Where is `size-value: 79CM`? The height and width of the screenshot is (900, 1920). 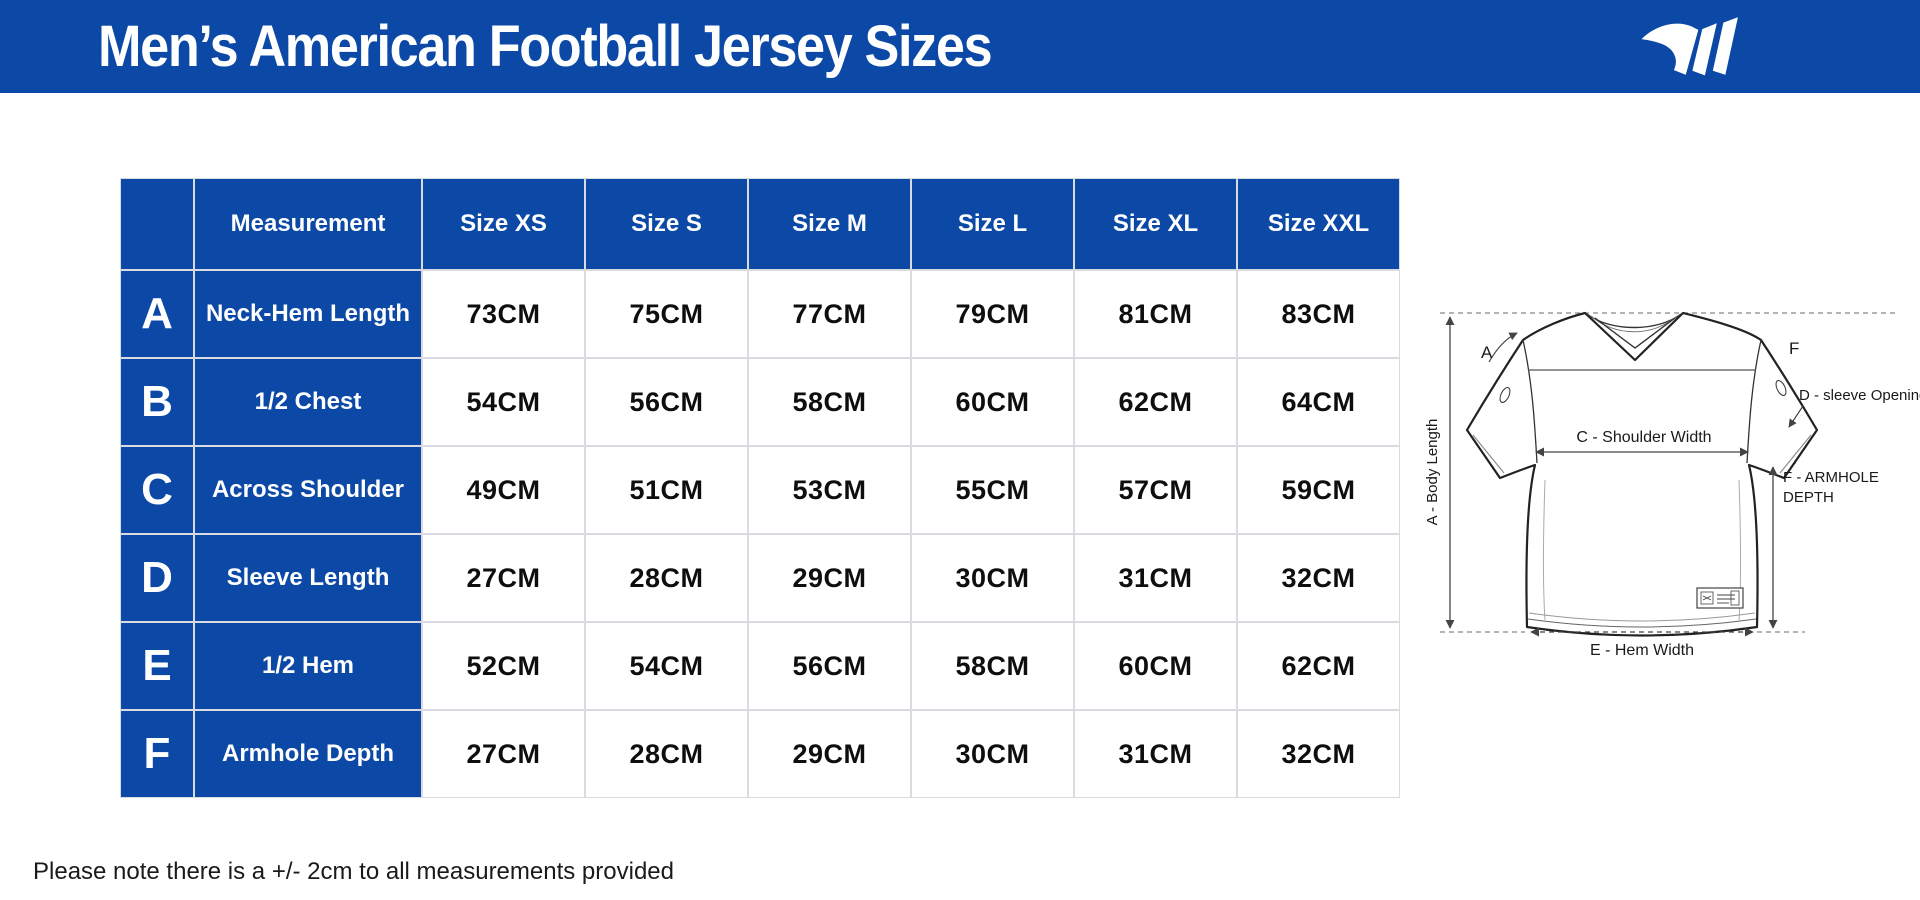 size-value: 79CM is located at coordinates (992, 314).